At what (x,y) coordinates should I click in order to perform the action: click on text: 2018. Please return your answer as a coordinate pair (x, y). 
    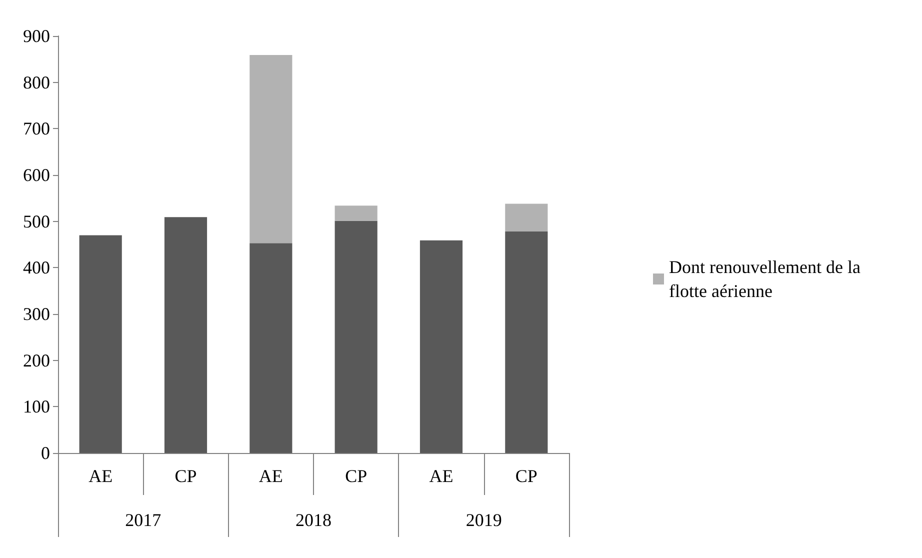
    Looking at the image, I should click on (314, 520).